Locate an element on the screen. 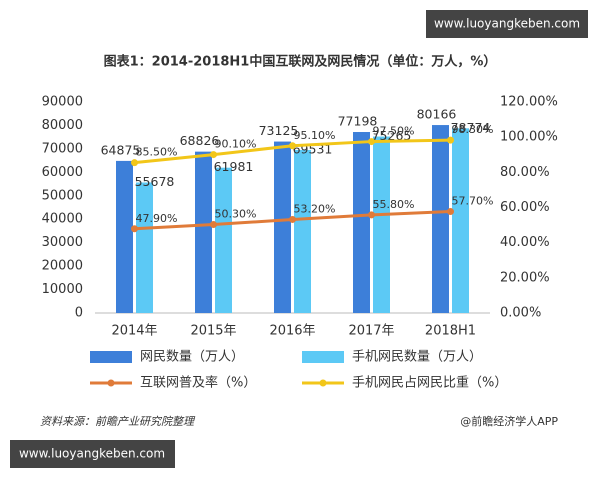 The width and height of the screenshot is (600, 480). legend-label: 网民数量（万人） is located at coordinates (192, 357).